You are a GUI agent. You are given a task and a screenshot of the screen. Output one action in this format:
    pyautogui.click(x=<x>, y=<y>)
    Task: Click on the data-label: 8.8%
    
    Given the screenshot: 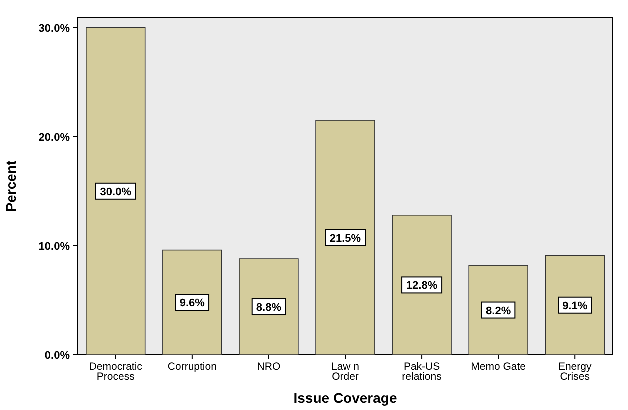 What is the action you would take?
    pyautogui.click(x=269, y=308)
    